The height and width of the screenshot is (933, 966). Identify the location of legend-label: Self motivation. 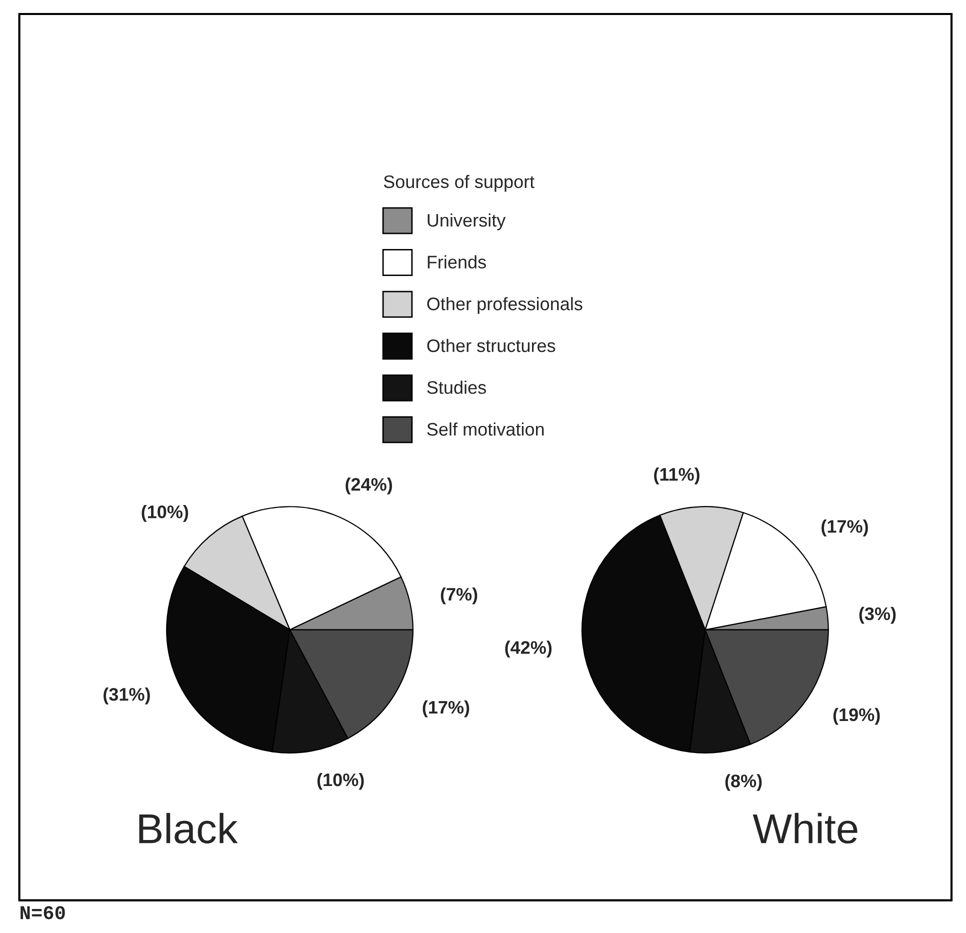
(485, 429).